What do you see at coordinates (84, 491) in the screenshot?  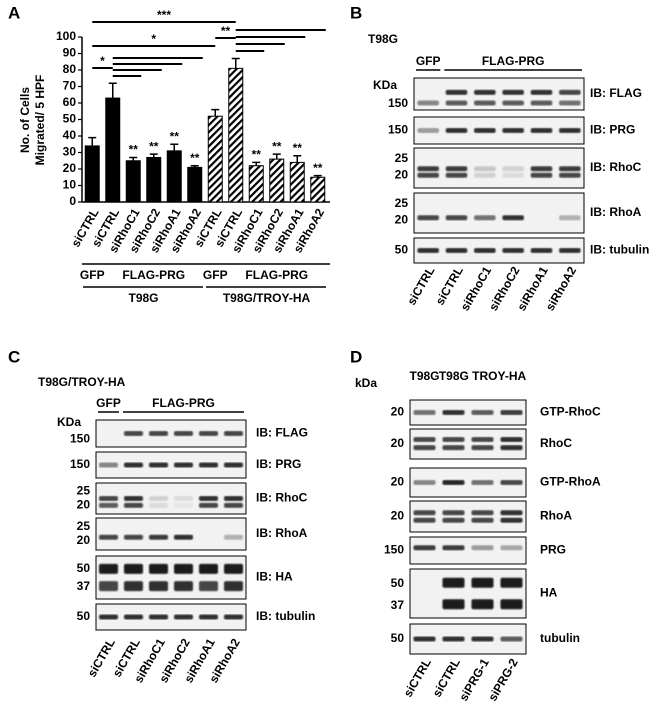 I see `mw-marker: 25` at bounding box center [84, 491].